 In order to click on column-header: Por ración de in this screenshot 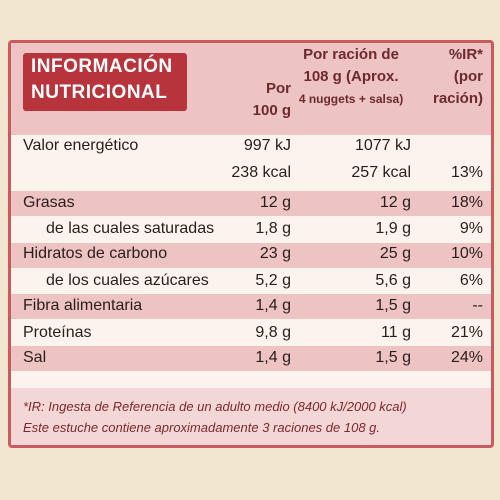, I will do `click(351, 54)`.